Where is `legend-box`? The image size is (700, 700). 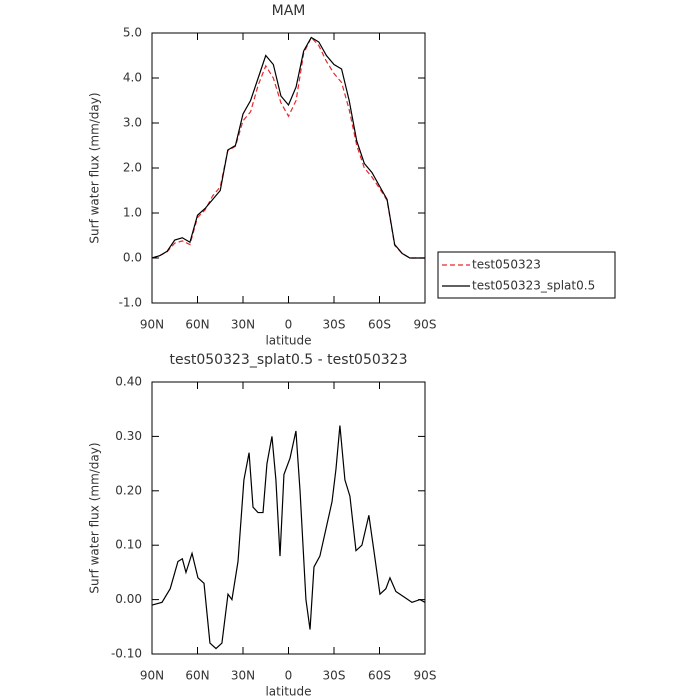
legend-box is located at coordinates (526, 275).